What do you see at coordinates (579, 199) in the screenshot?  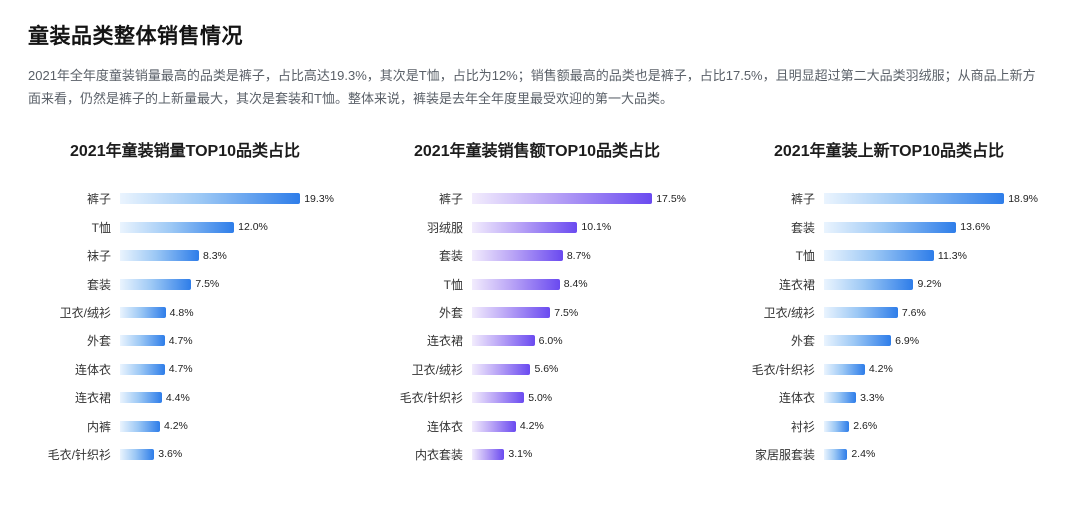 I see `bar-track: 17.5%` at bounding box center [579, 199].